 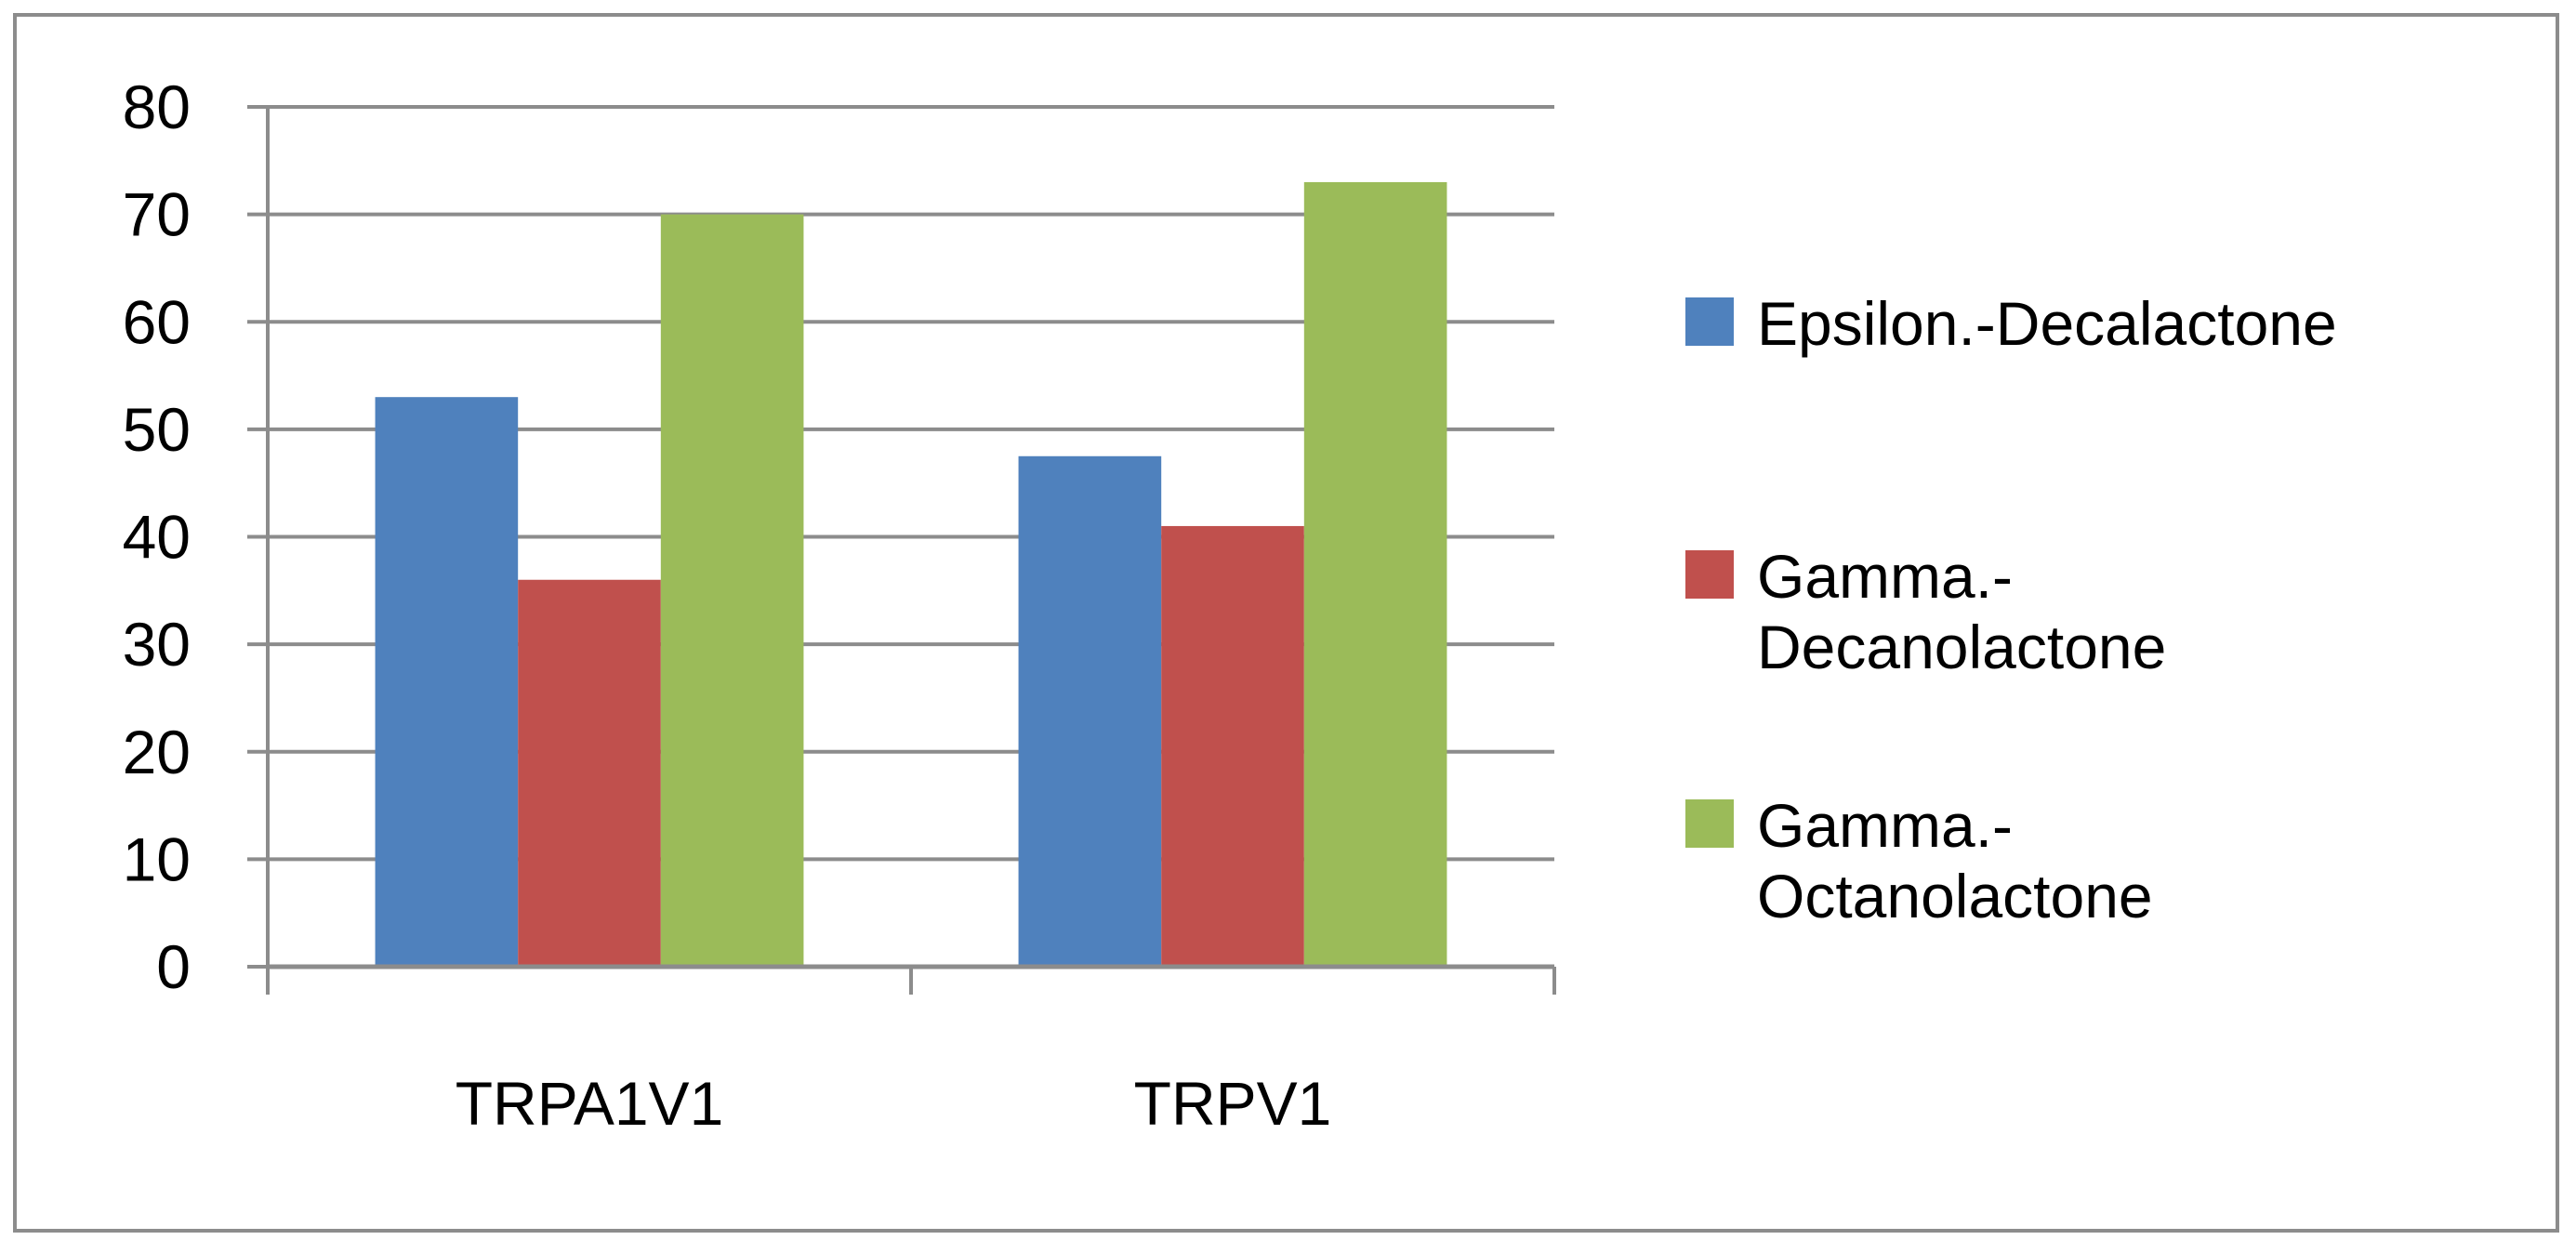 What do you see at coordinates (157, 858) in the screenshot?
I see `y-tick-label: 10` at bounding box center [157, 858].